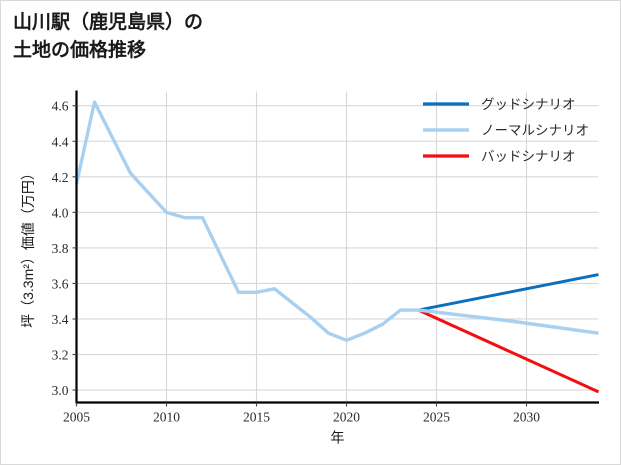 Image resolution: width=621 pixels, height=465 pixels. I want to click on x-tick-label: 2020, so click(346, 417).